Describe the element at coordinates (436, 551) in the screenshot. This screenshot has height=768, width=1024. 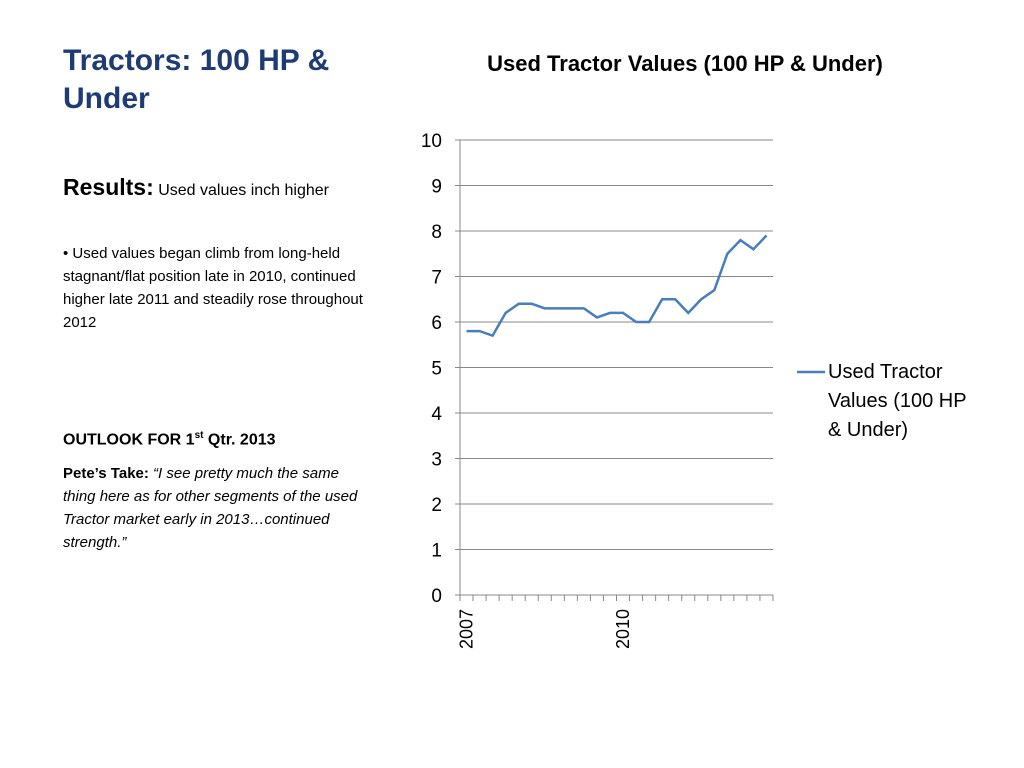
I see `y-tick-label: 1` at that location.